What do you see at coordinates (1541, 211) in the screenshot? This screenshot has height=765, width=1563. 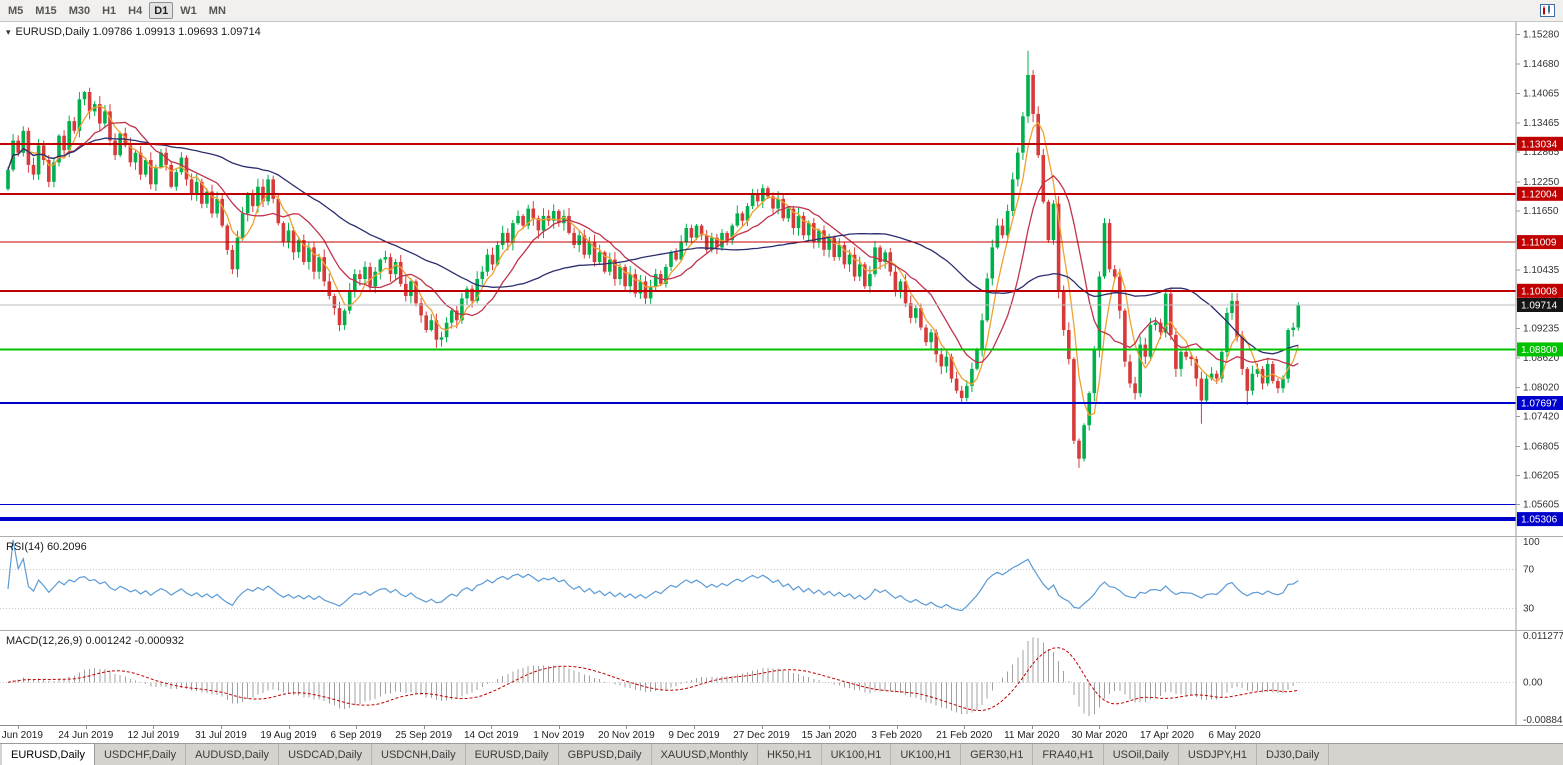 I see `price-tick-label: 1.11650` at bounding box center [1541, 211].